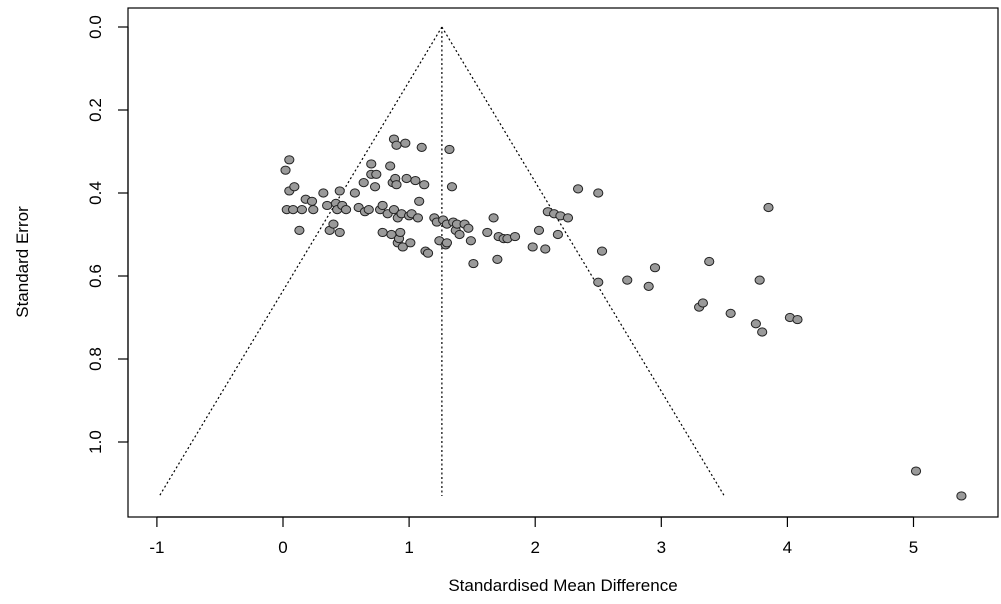 Image resolution: width=1001 pixels, height=604 pixels. Describe the element at coordinates (913, 547) in the screenshot. I see `x-tick-label-6: 5` at that location.